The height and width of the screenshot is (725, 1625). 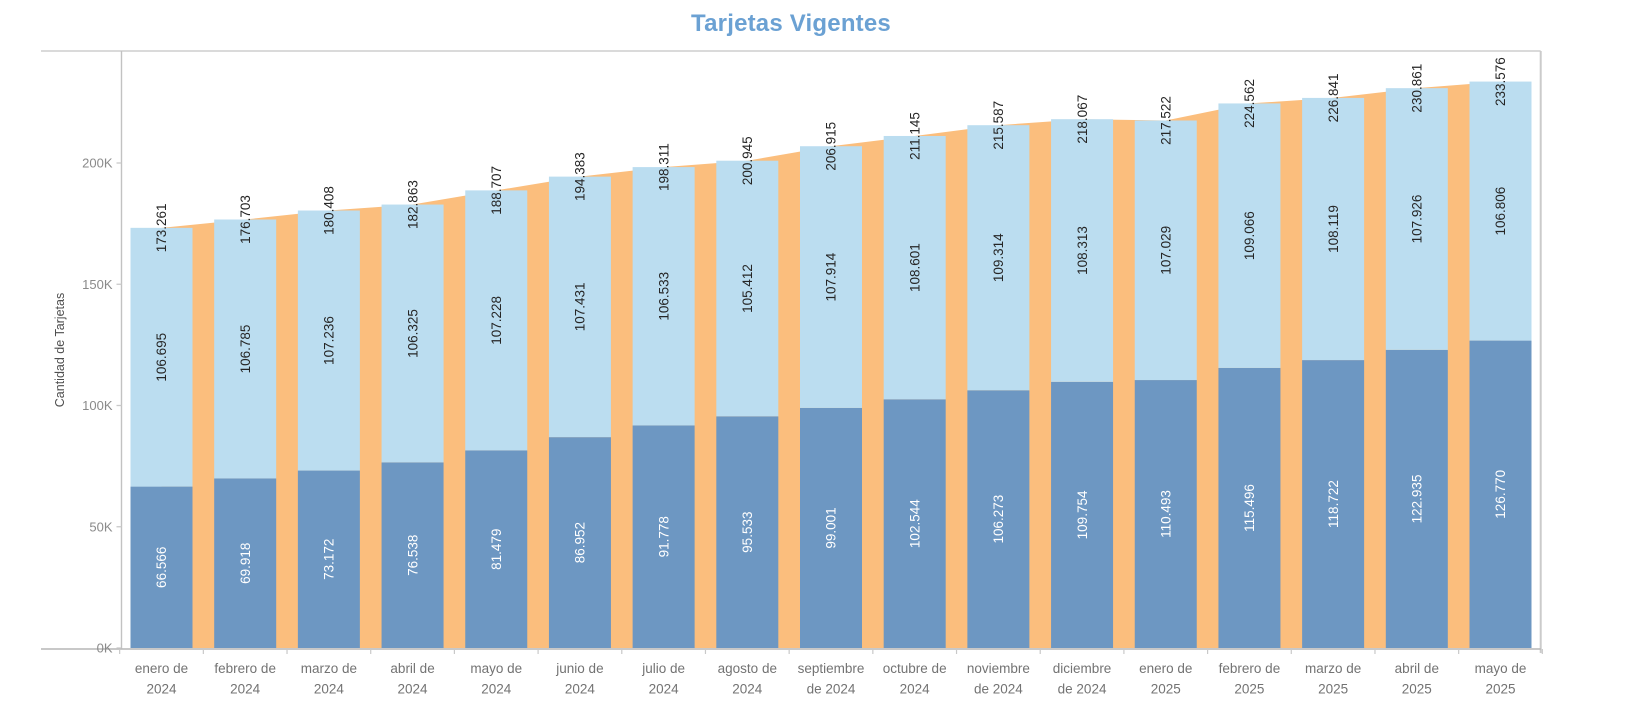 I want to click on x-category-label: octubre de 2024, so click(x=915, y=679).